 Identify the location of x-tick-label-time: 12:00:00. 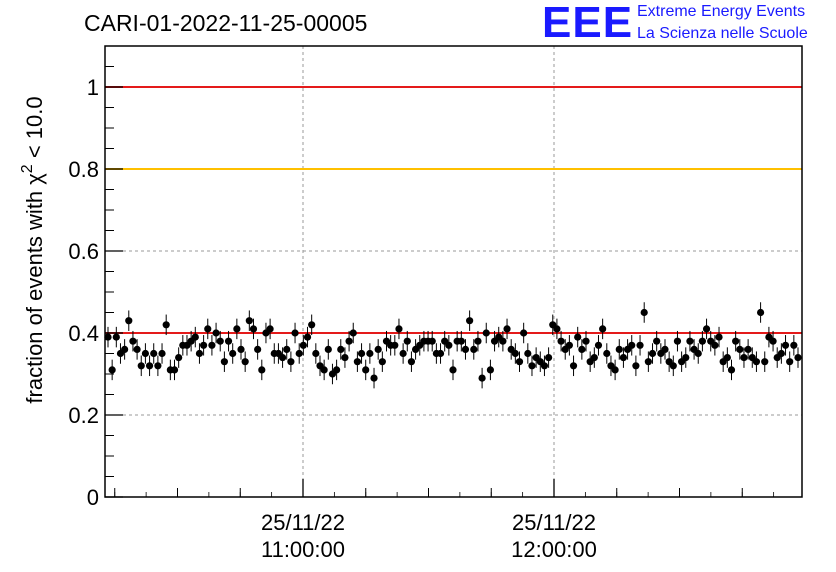
(554, 549).